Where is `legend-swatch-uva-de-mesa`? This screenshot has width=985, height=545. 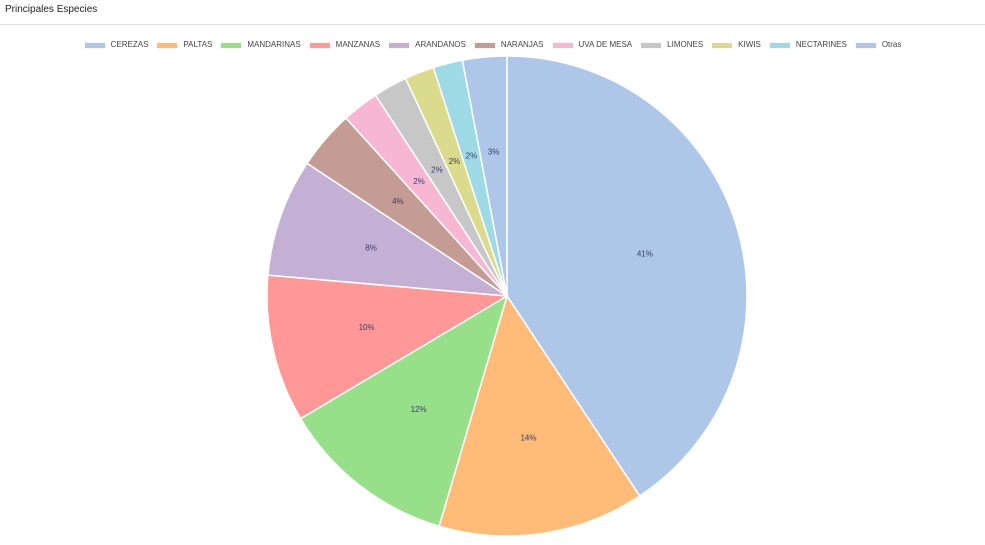
legend-swatch-uva-de-mesa is located at coordinates (562, 45).